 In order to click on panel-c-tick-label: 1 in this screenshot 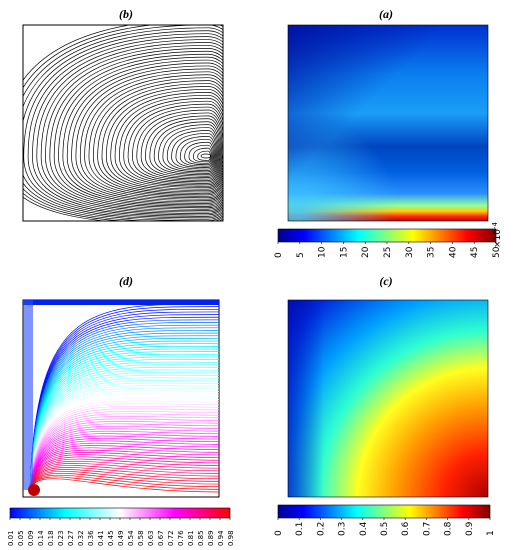, I will do `click(491, 533)`.